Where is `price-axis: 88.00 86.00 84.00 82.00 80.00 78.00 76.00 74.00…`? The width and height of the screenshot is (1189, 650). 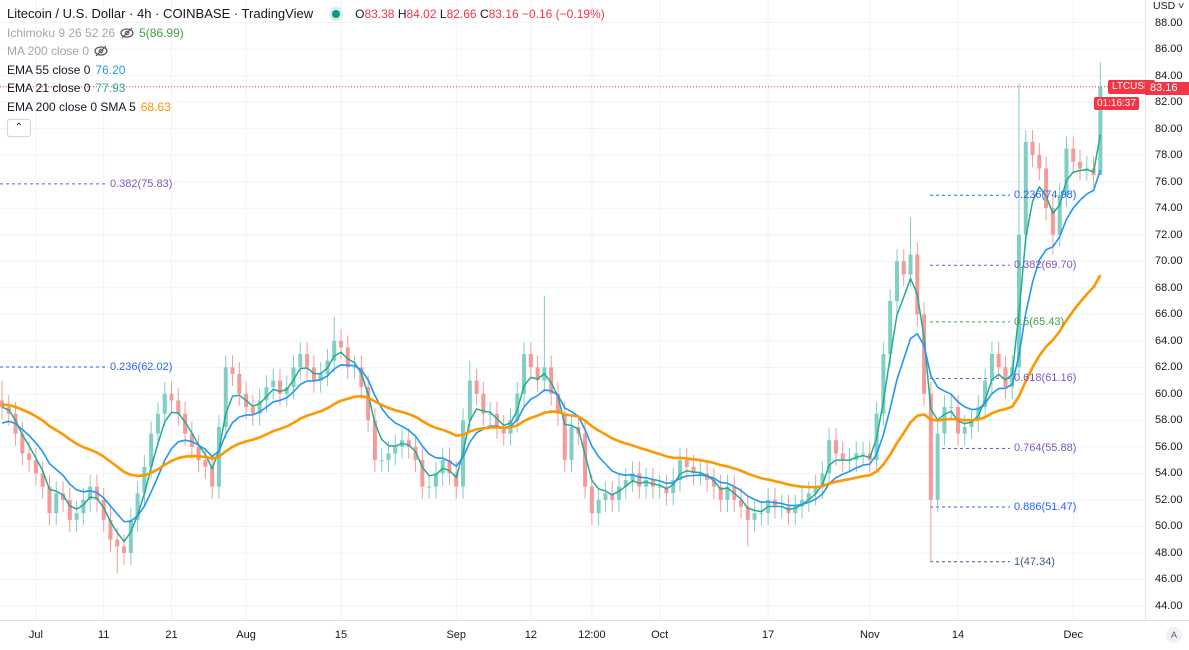 price-axis: 88.00 86.00 84.00 82.00 80.00 78.00 76.00 74.00… is located at coordinates (1167, 310).